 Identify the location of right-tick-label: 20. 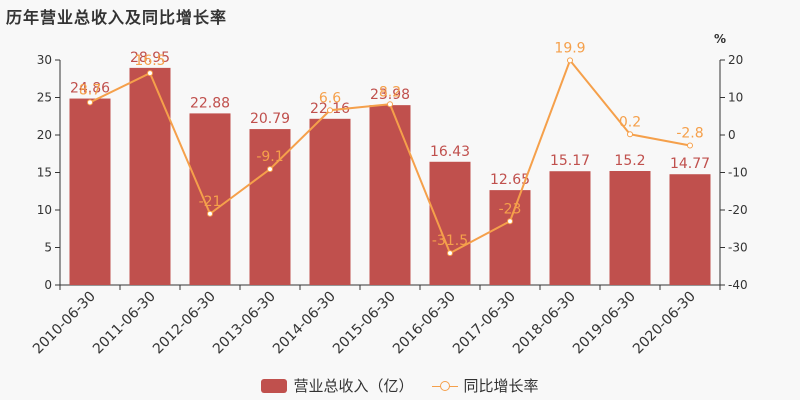
(735, 60).